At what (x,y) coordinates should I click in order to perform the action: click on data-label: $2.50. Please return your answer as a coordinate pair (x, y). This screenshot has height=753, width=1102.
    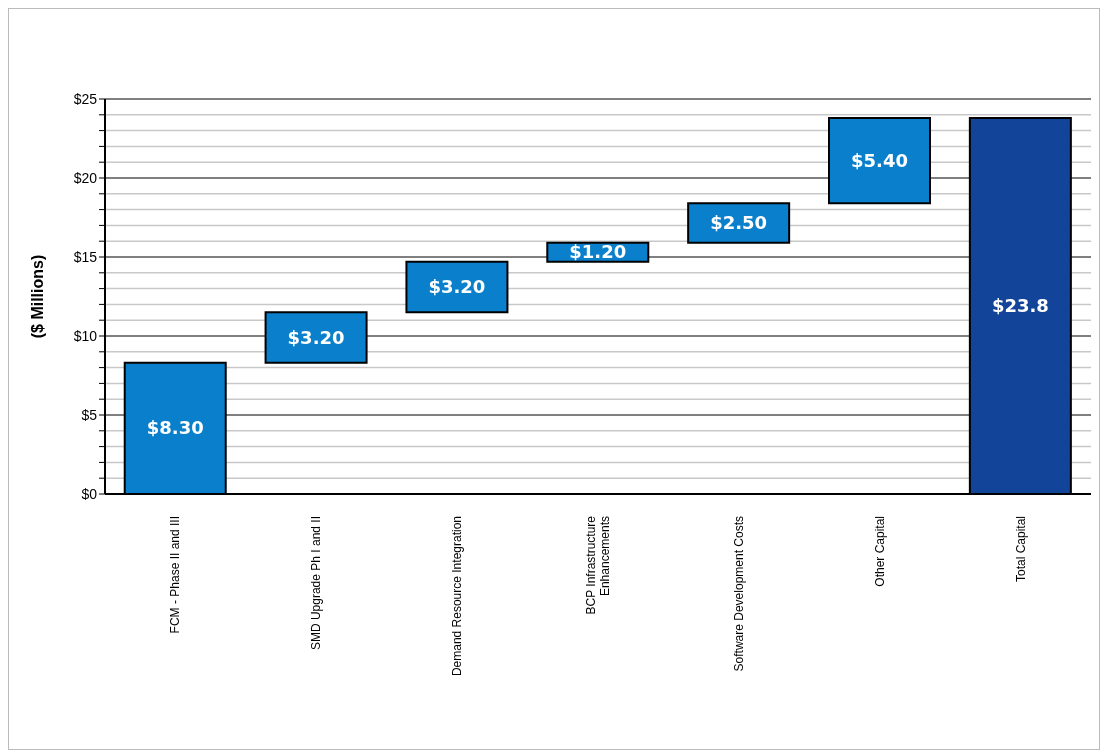
    Looking at the image, I should click on (739, 223).